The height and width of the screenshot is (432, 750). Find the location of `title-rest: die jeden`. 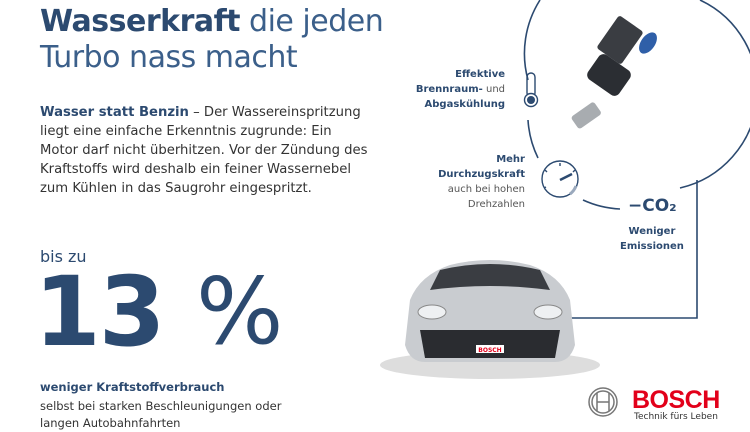

title-rest: die jeden is located at coordinates (312, 21).